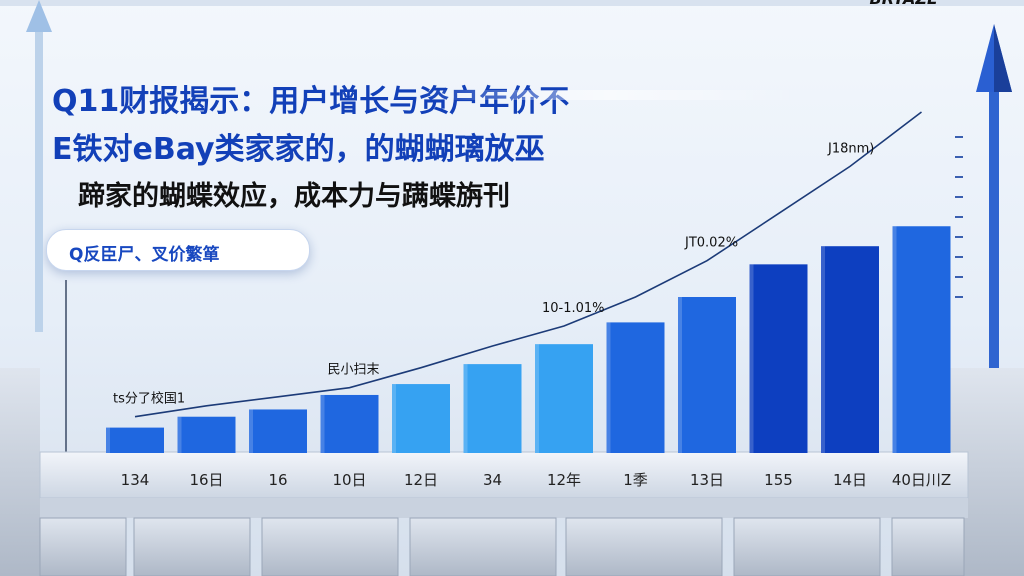 This screenshot has width=1024, height=576. Describe the element at coordinates (492, 480) in the screenshot. I see `x-tick-5: 34` at that location.